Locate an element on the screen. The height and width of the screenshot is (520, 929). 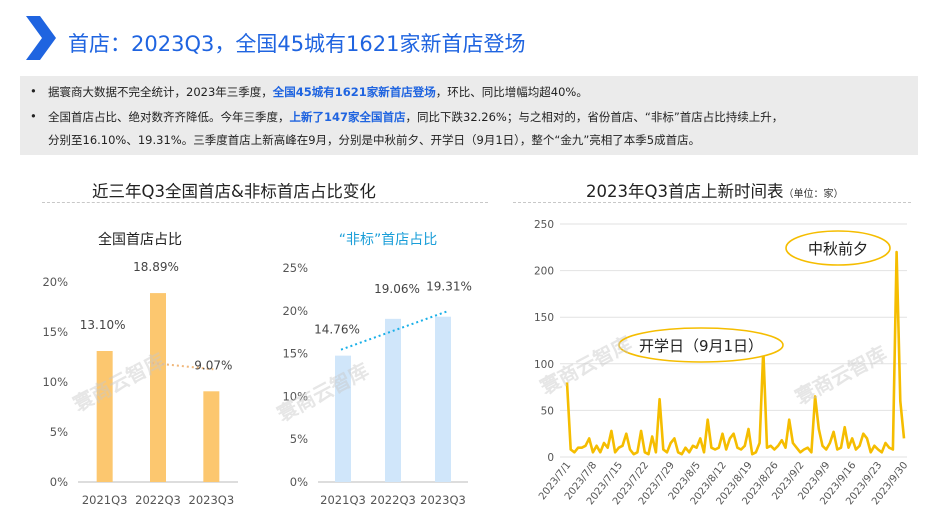
data-label: 9.07% is located at coordinates (213, 365).